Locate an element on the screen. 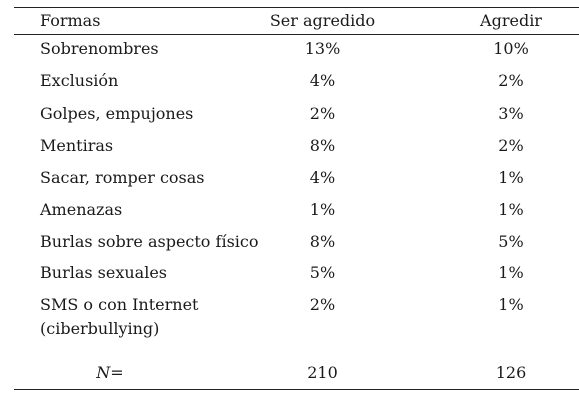  table-row: Burlas sobre aspecto físico 8% 5% is located at coordinates (289, 244).